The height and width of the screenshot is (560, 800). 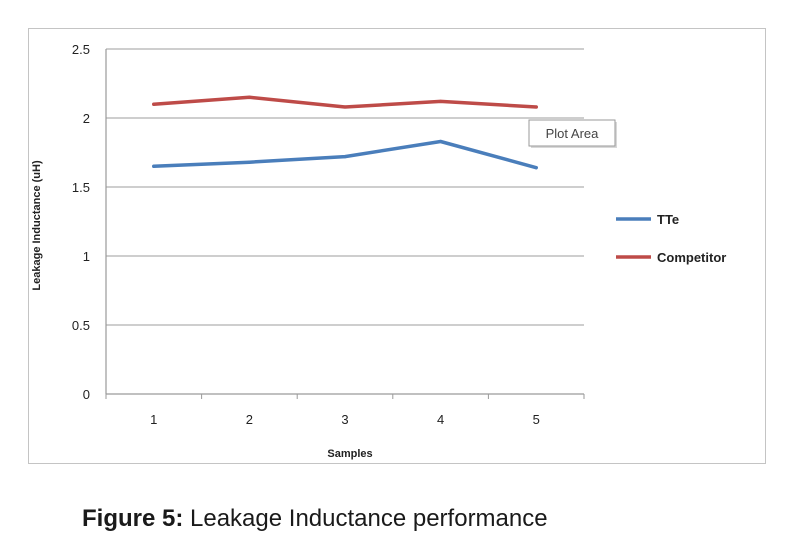 I want to click on y-tick-label: 0, so click(x=86, y=394).